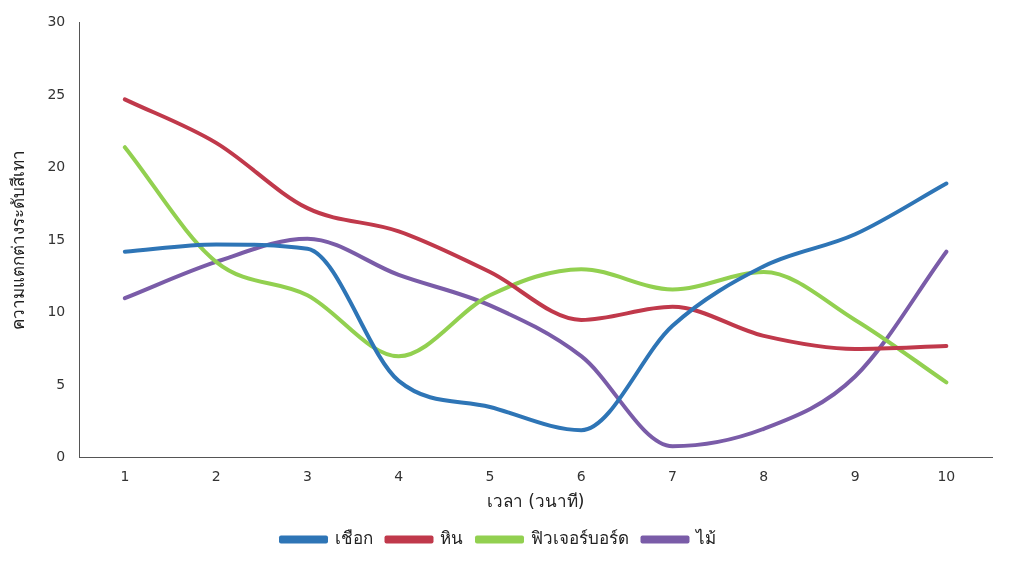  What do you see at coordinates (672, 475) in the screenshot?
I see `x-tick-label: 7` at bounding box center [672, 475].